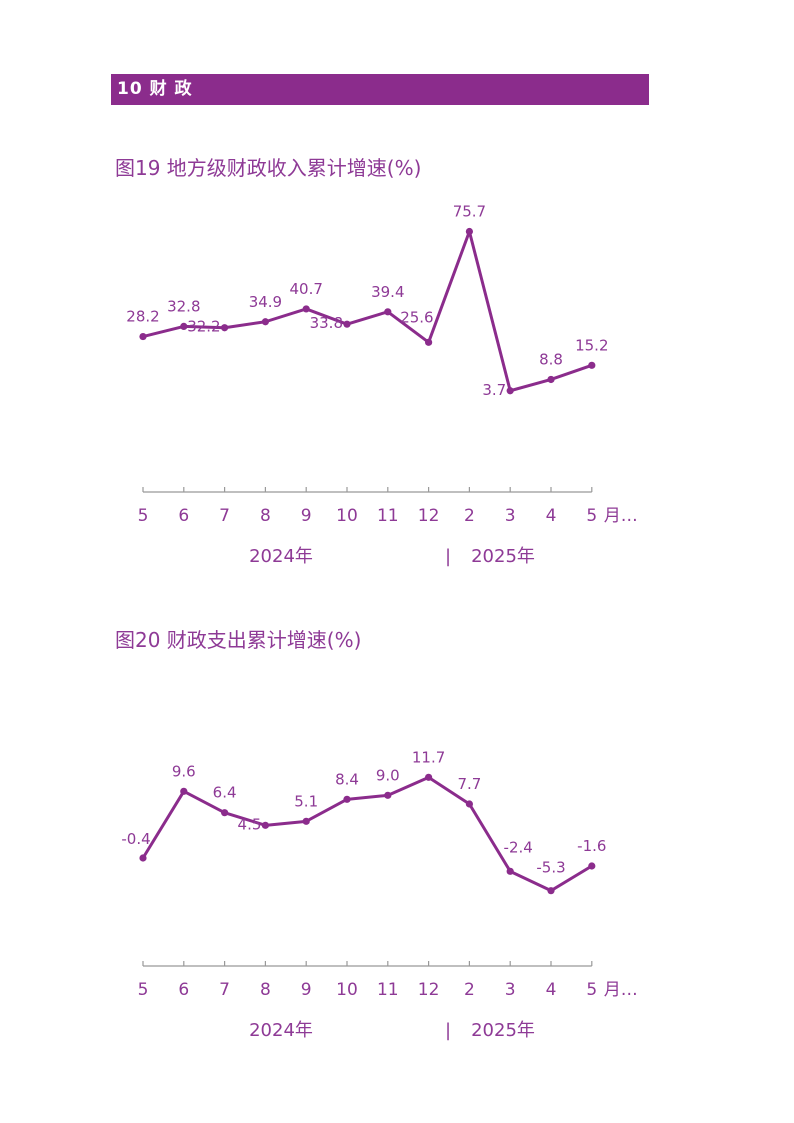 The image size is (794, 1123). I want to click on data-label: 8.8, so click(551, 359).